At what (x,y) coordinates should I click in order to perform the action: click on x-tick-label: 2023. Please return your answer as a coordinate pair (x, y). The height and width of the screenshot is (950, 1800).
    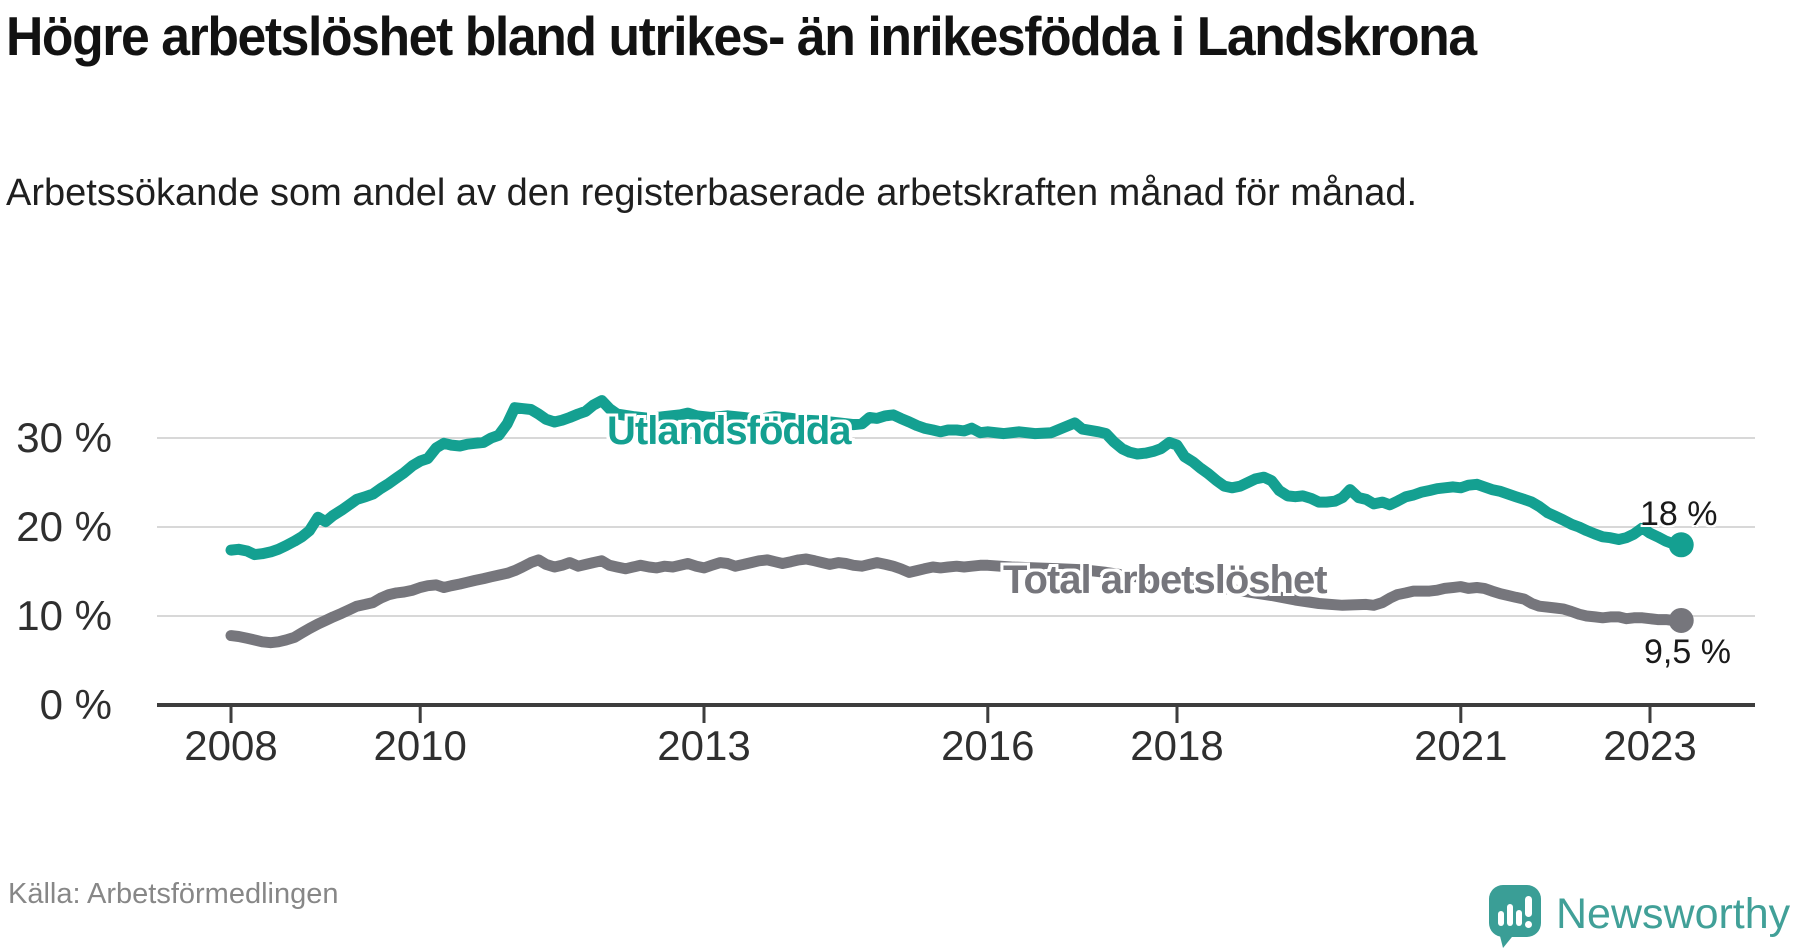
    Looking at the image, I should click on (1650, 745).